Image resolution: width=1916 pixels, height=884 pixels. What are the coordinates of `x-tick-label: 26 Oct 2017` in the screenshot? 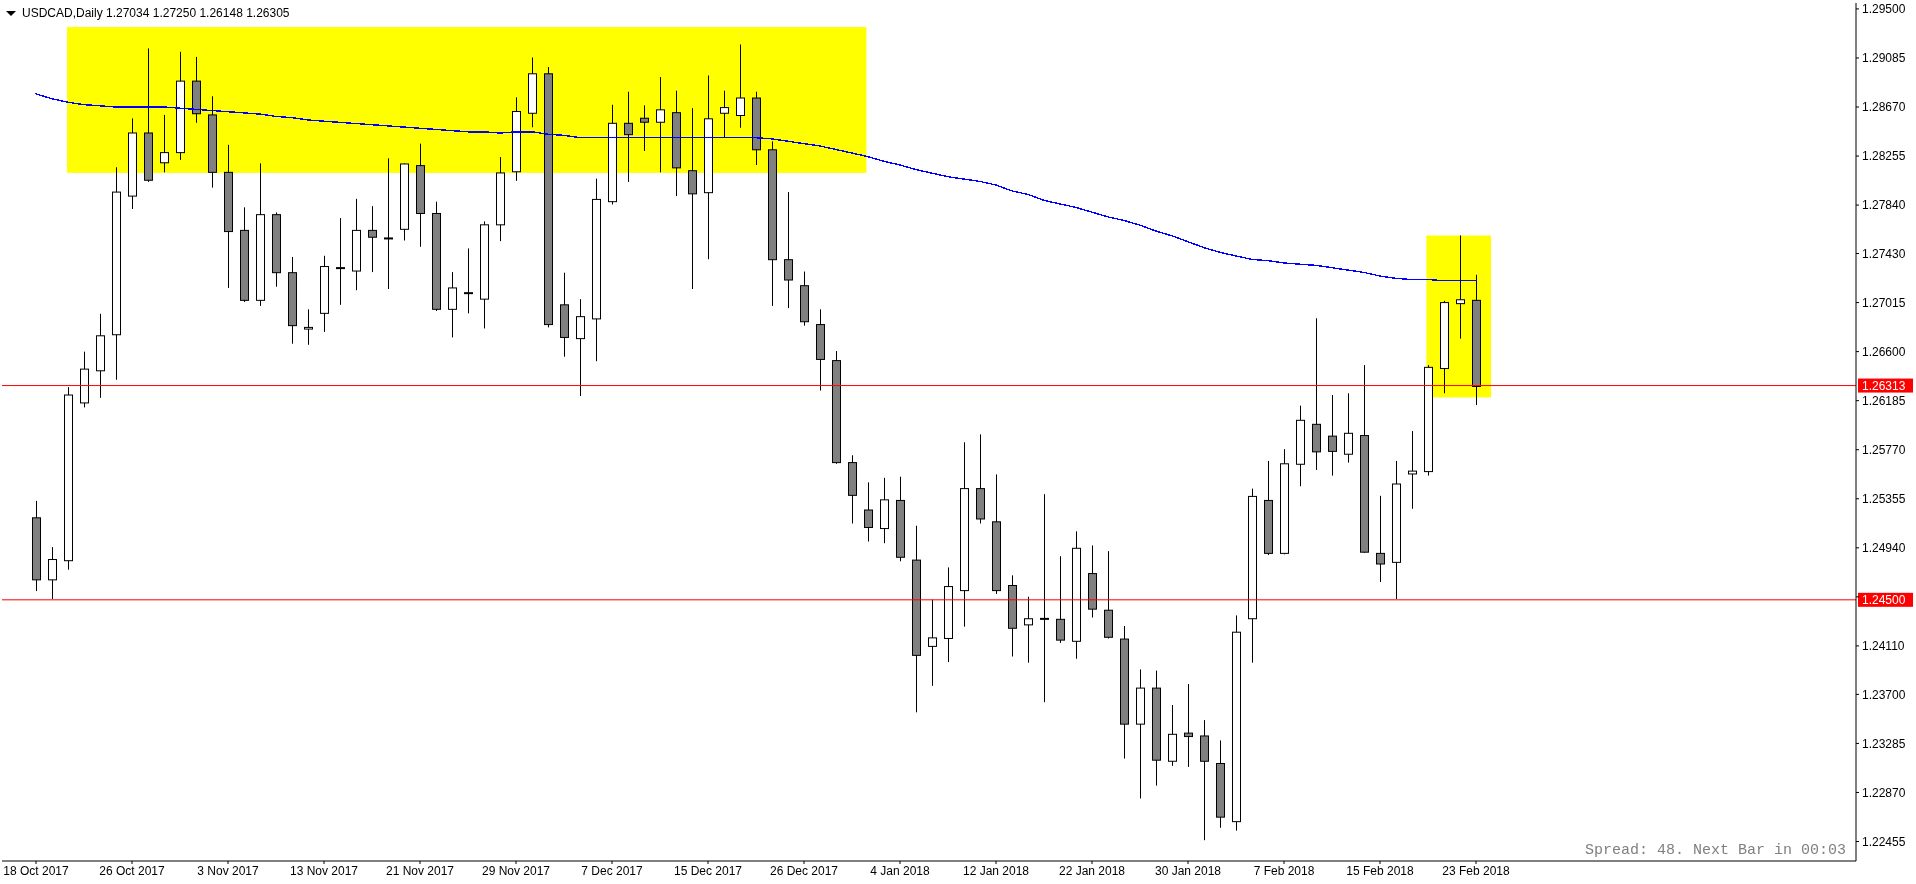 It's located at (132, 870).